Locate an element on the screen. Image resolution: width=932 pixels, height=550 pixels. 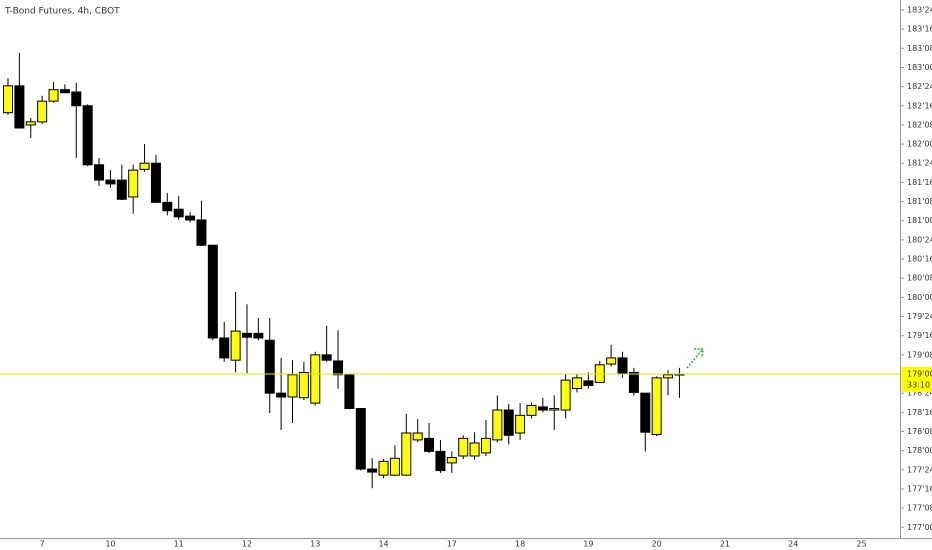
y-tick-label: 181'00 is located at coordinates (919, 220).